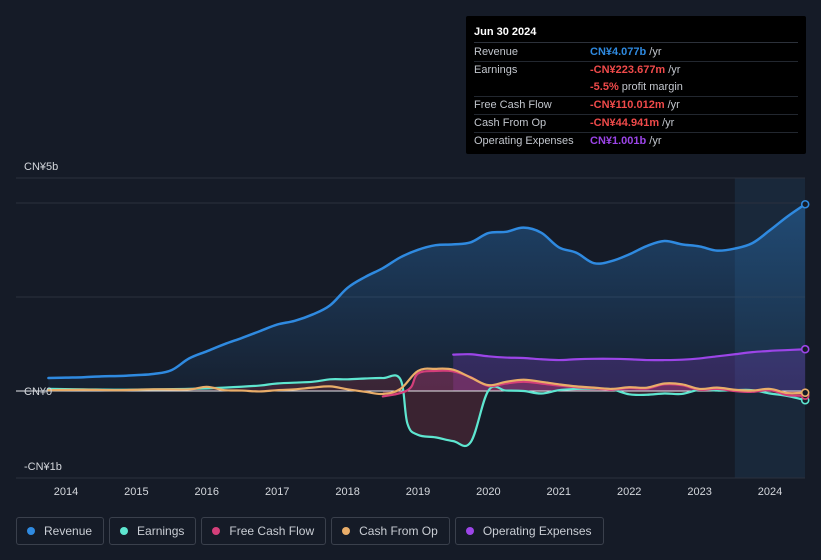  I want to click on tooltip-value: -CN¥110.012m, so click(627, 105).